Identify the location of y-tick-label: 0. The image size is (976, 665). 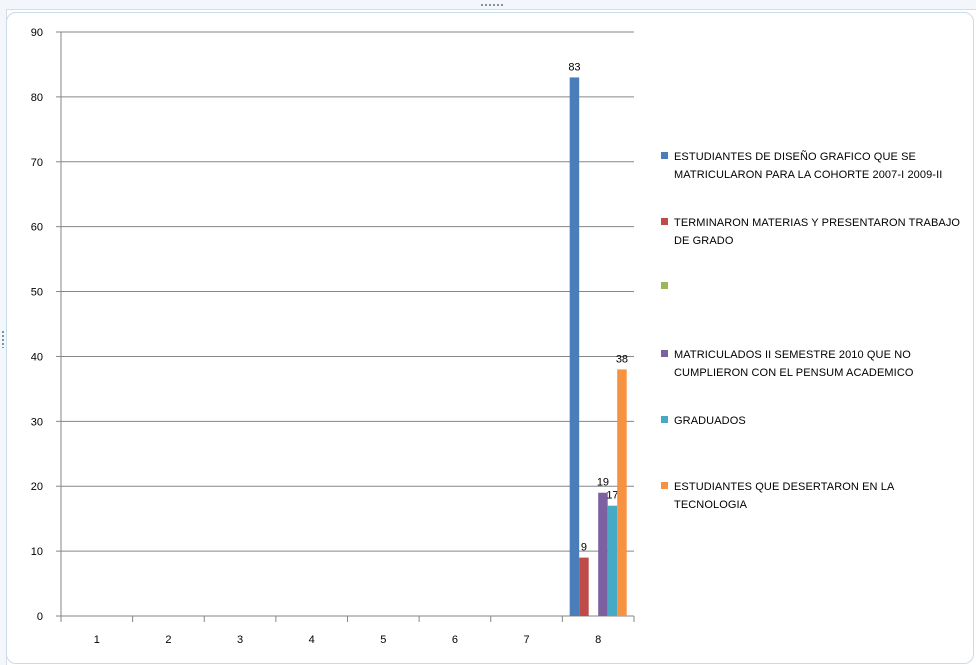
(40, 617).